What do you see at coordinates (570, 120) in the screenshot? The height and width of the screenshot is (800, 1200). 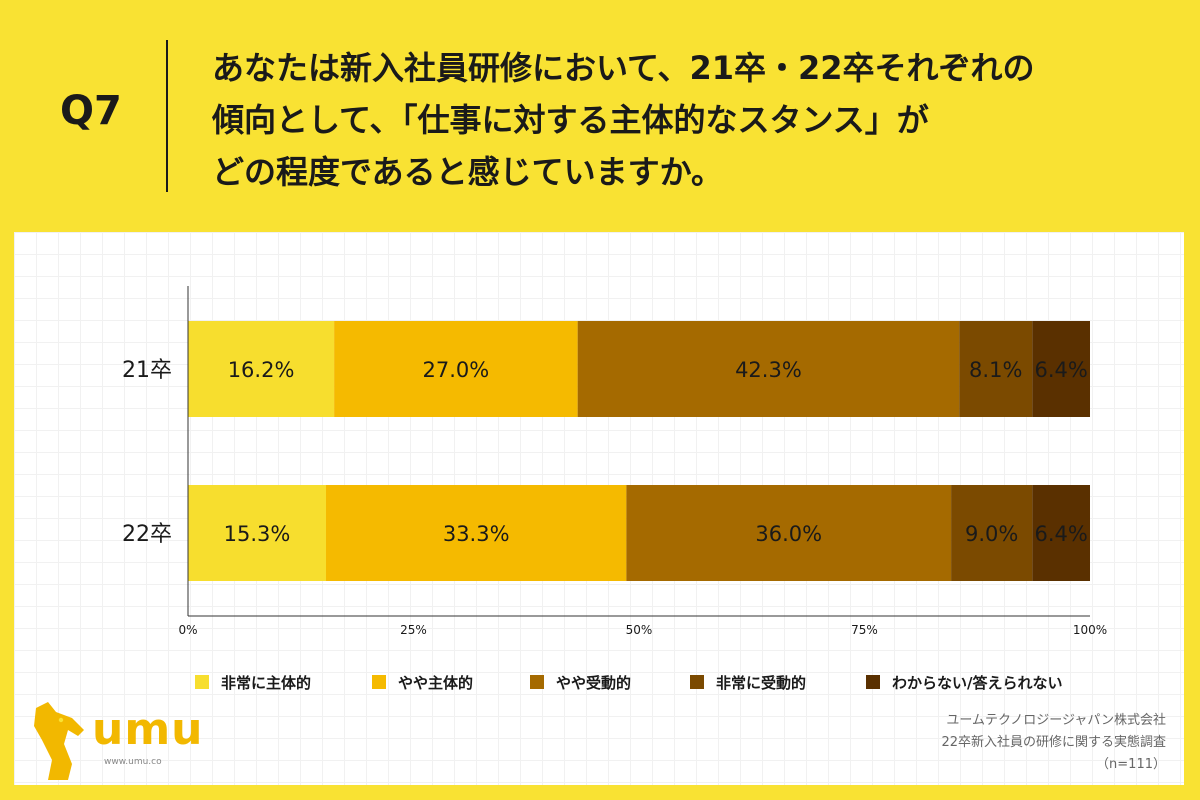 I see `question-line: 傾向として、「仕事に対する主体的なスタンス」が` at bounding box center [570, 120].